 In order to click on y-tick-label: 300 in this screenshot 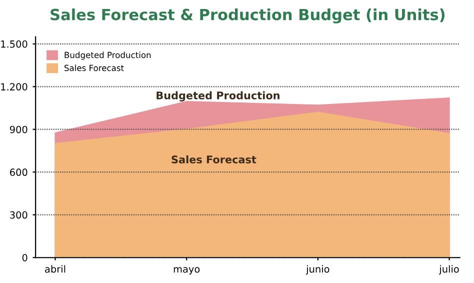, I will do `click(19, 215)`.